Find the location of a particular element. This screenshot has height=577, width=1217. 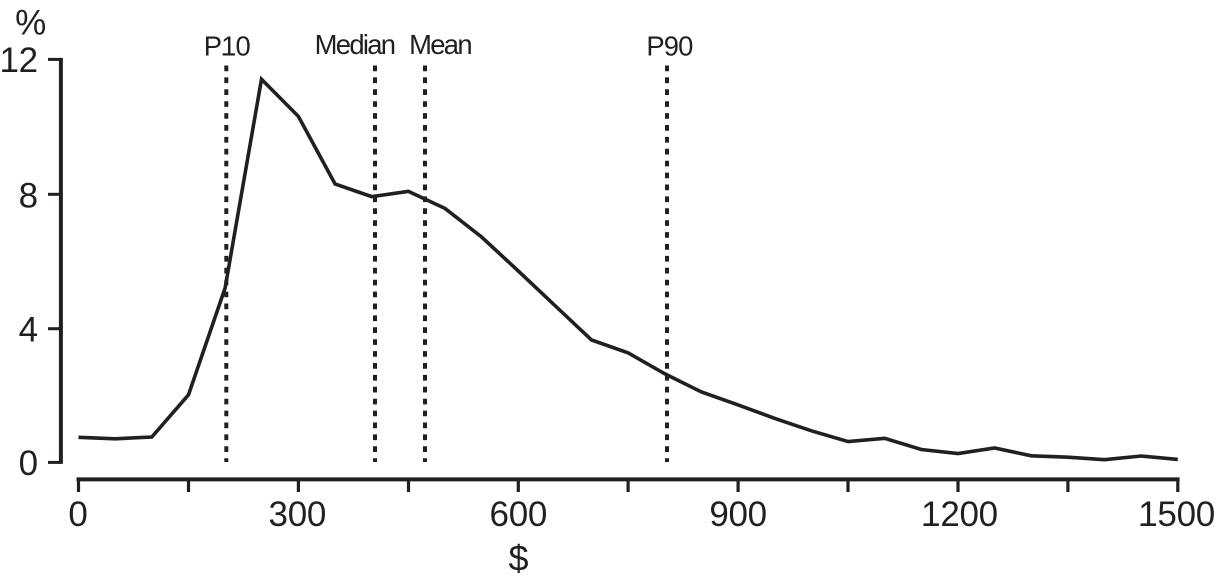

svg-text: 300 is located at coordinates (298, 514).